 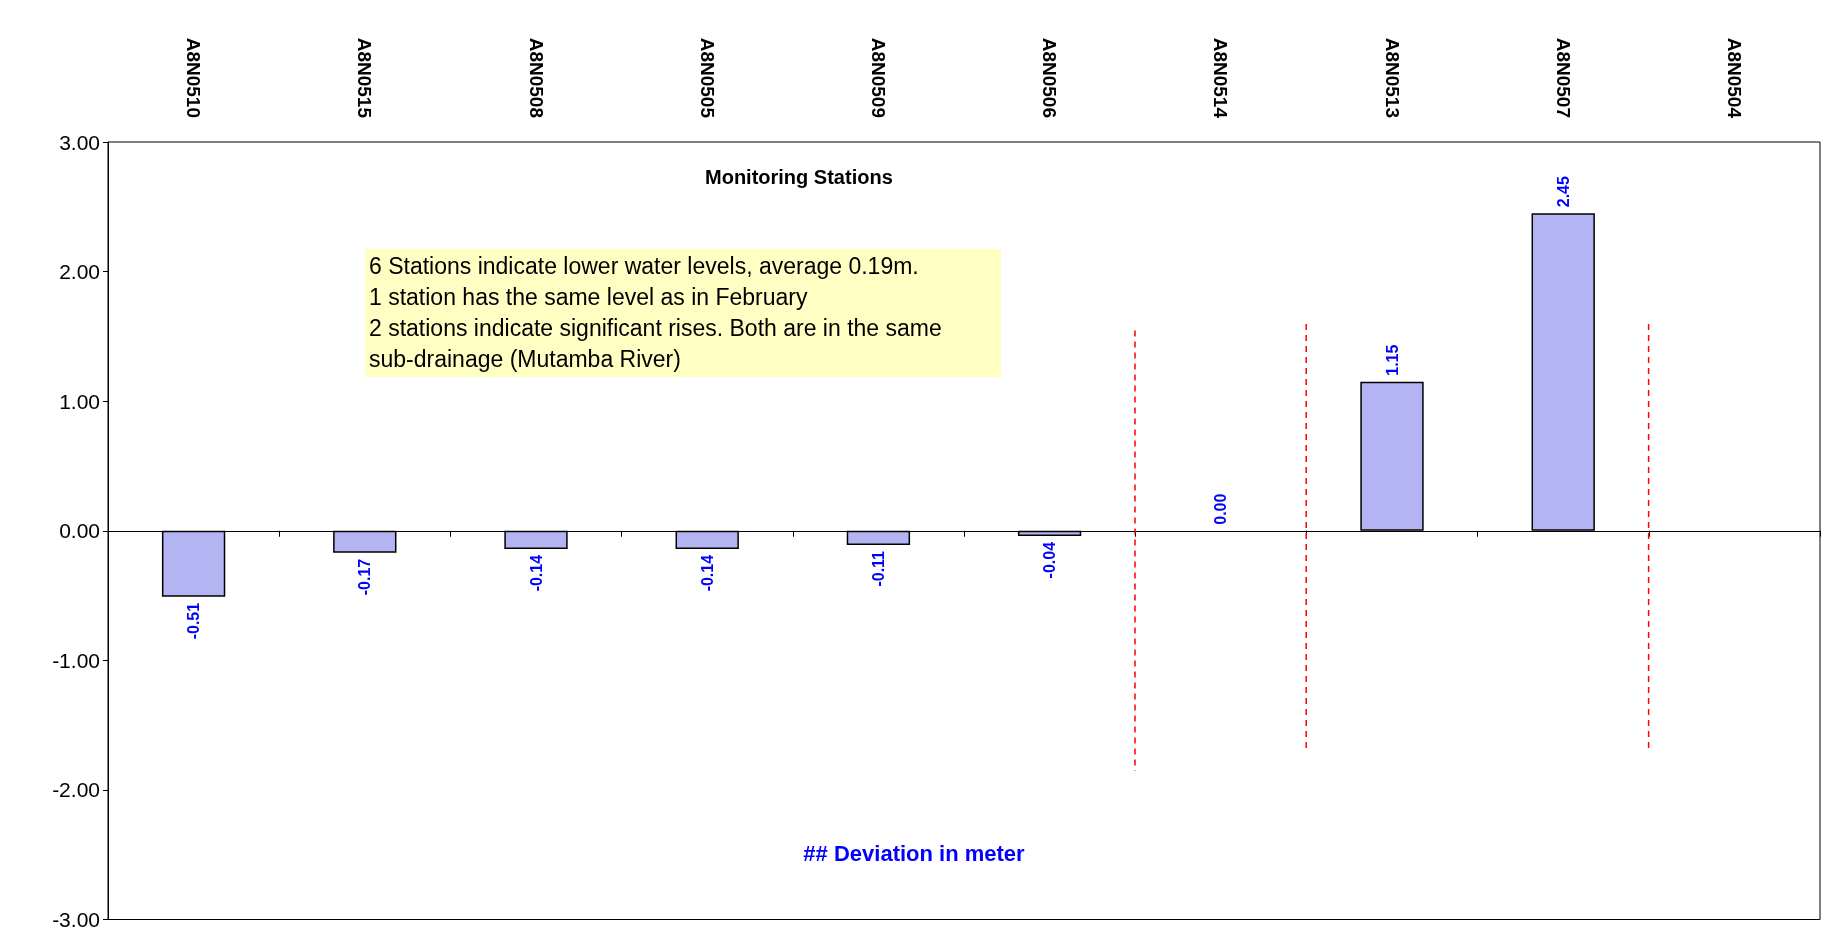 I want to click on x-tick-label: A8N0513, so click(x=1392, y=77).